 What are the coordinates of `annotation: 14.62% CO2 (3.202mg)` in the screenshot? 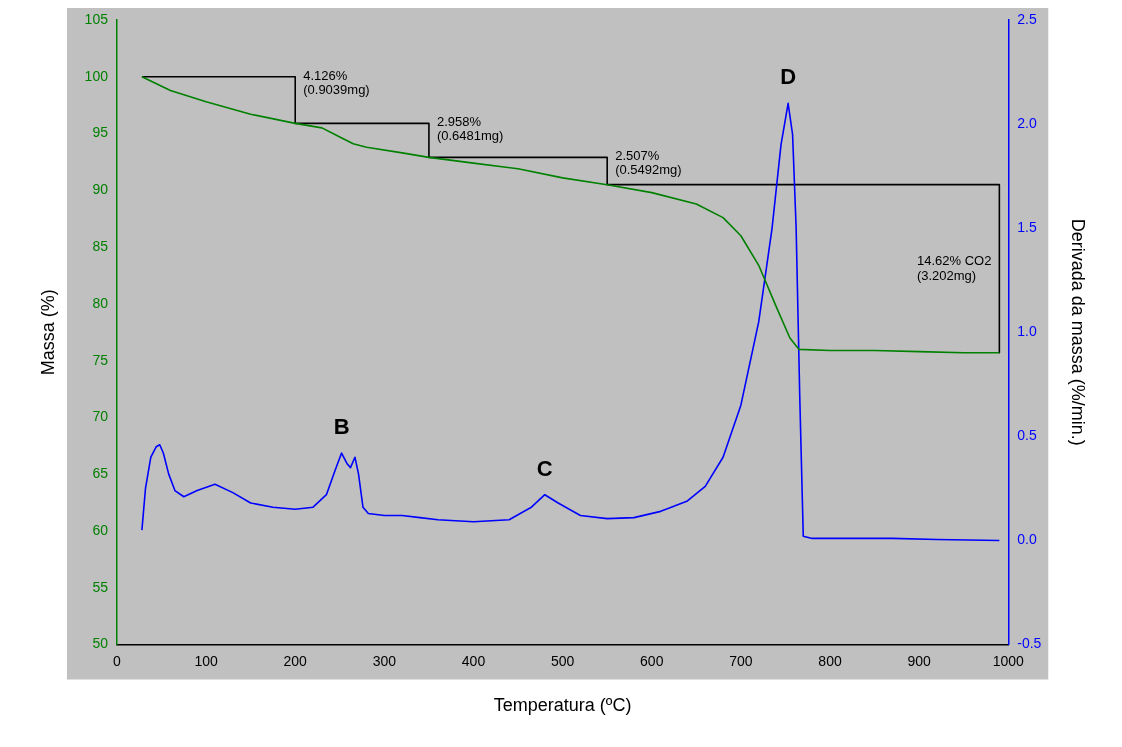 It's located at (954, 267).